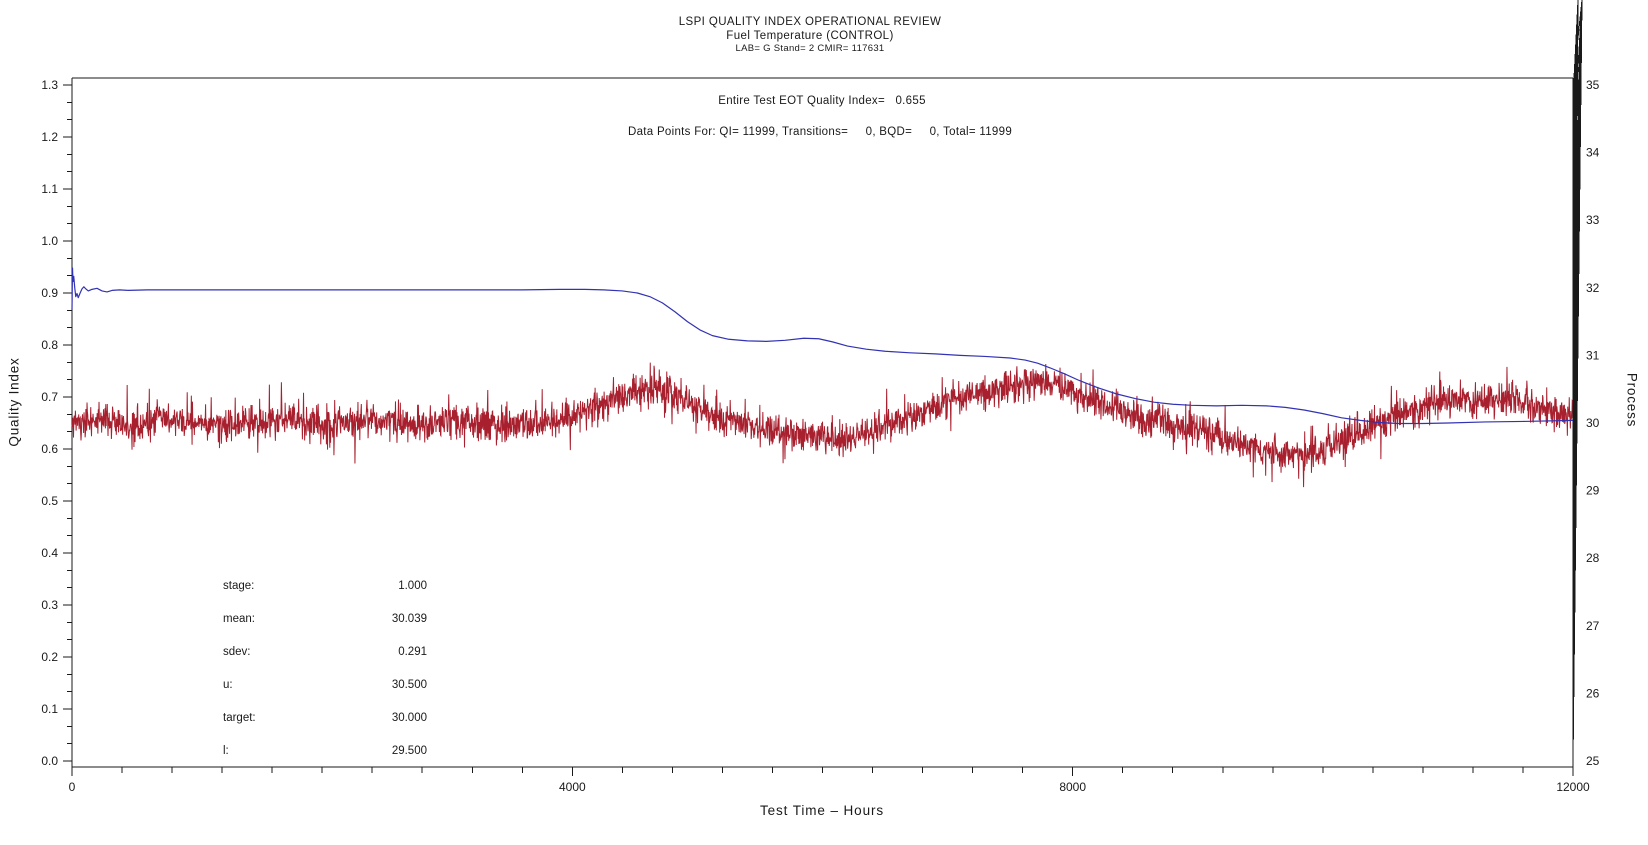 The height and width of the screenshot is (845, 1648). I want to click on y-right-tick-label: 35, so click(1593, 85).